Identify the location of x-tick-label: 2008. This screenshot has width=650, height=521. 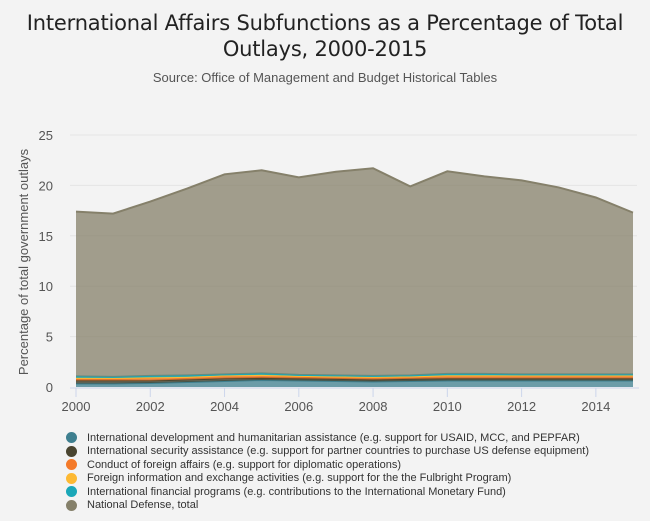
(373, 406).